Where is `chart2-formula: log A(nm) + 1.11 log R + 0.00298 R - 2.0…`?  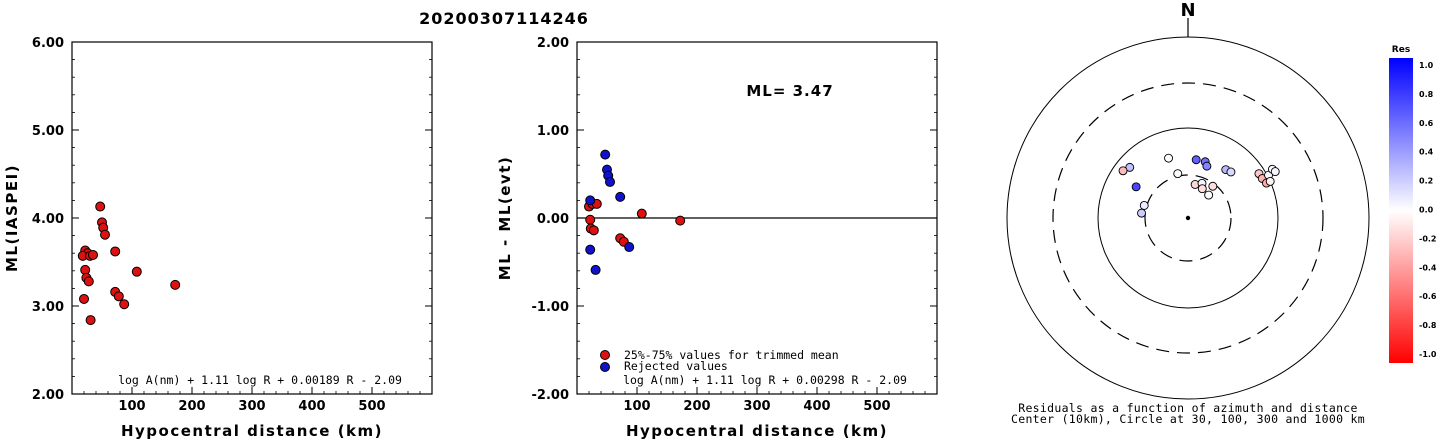 chart2-formula: log A(nm) + 1.11 log R + 0.00298 R - 2.0… is located at coordinates (765, 380).